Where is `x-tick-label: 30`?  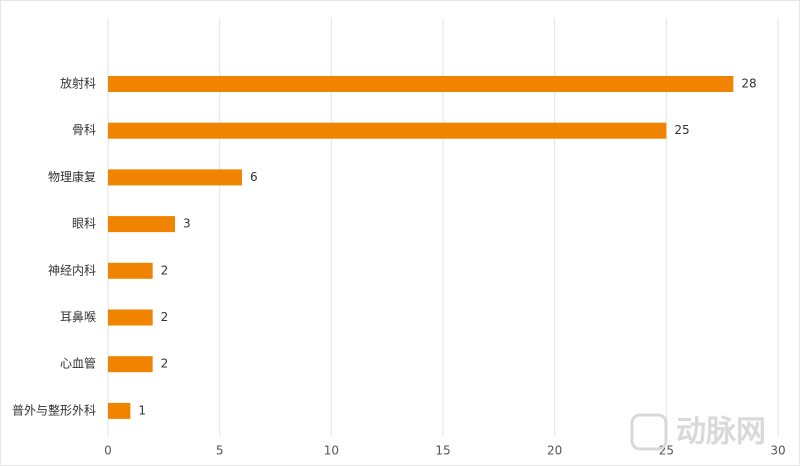 x-tick-label: 30 is located at coordinates (777, 451).